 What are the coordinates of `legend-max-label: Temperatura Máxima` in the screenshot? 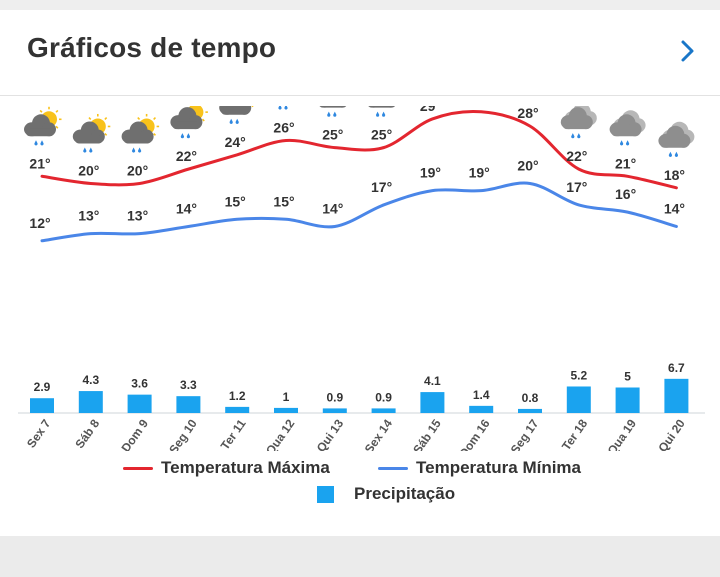 It's located at (245, 467).